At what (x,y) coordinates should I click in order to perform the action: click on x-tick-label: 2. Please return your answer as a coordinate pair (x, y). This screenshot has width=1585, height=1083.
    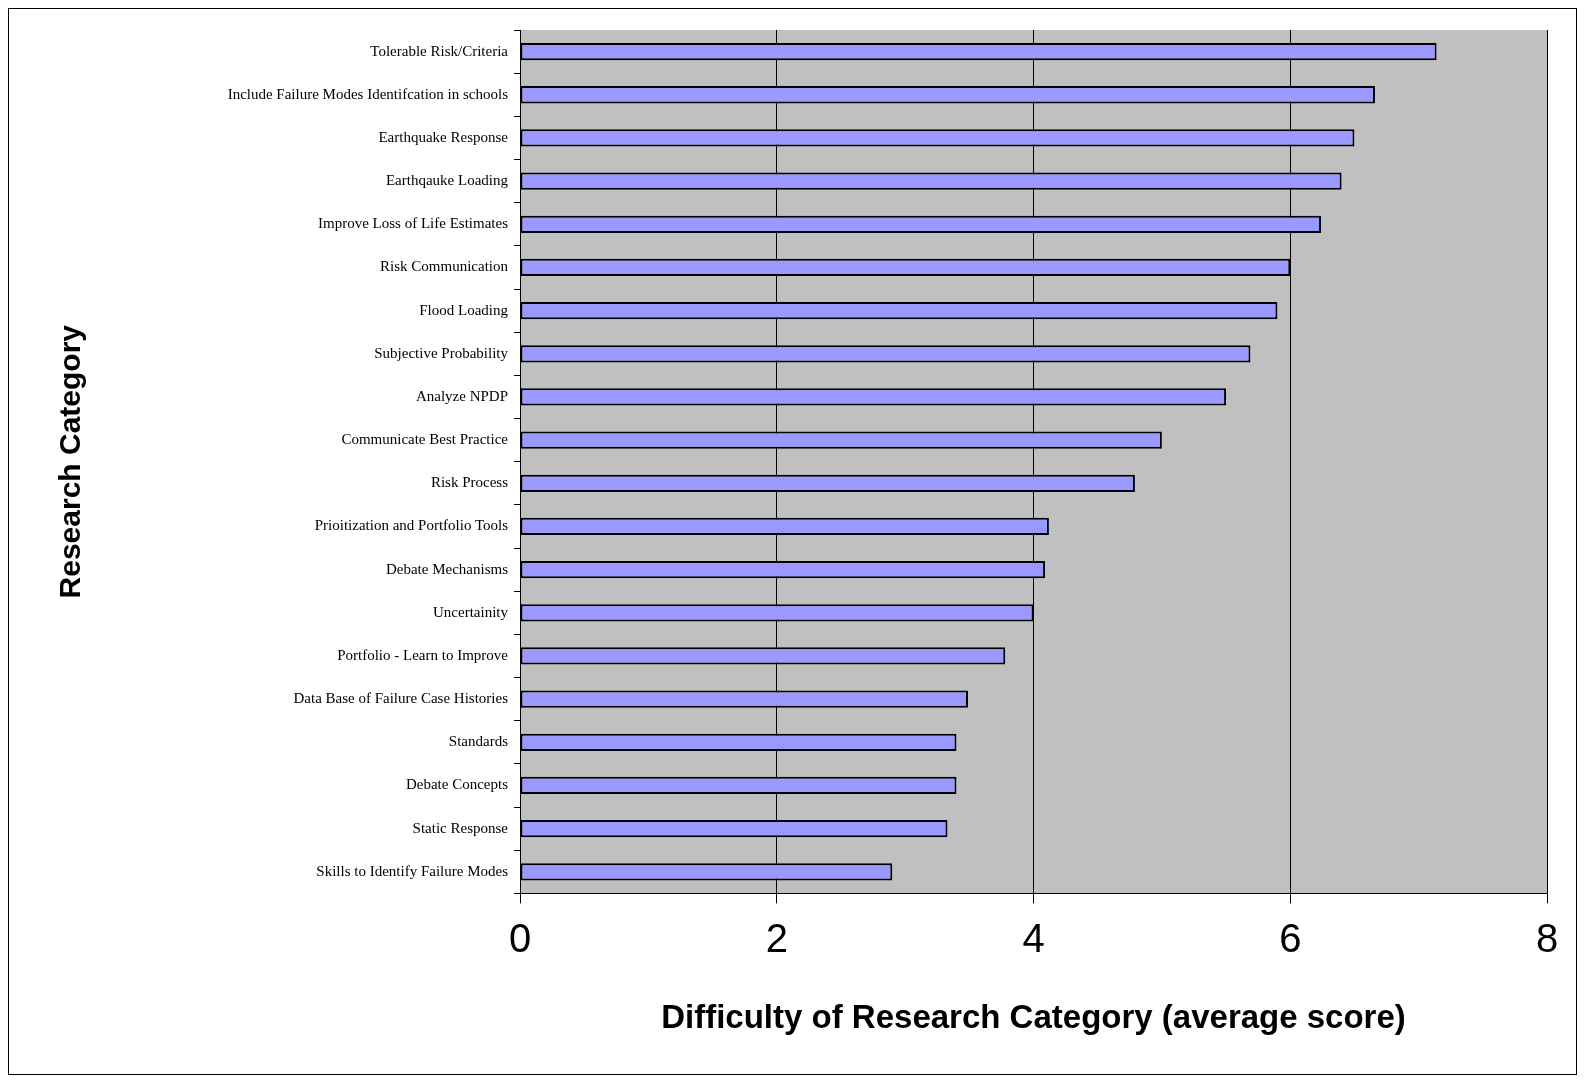
    Looking at the image, I should click on (776, 938).